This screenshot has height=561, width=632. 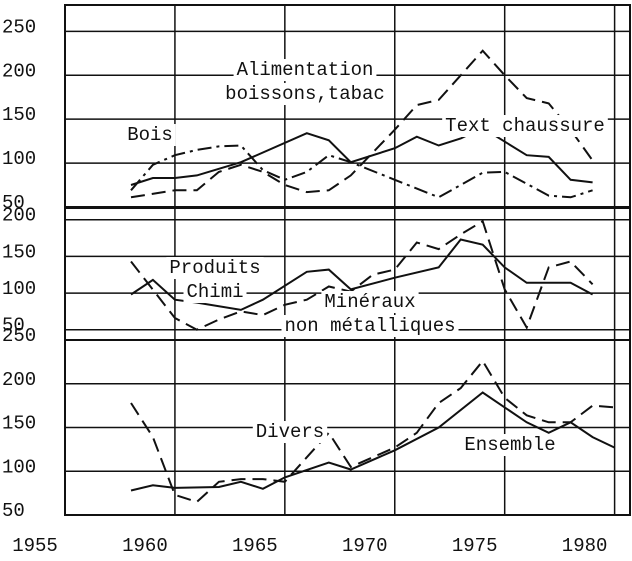 What do you see at coordinates (365, 546) in the screenshot?
I see `x-tick-label: 1970` at bounding box center [365, 546].